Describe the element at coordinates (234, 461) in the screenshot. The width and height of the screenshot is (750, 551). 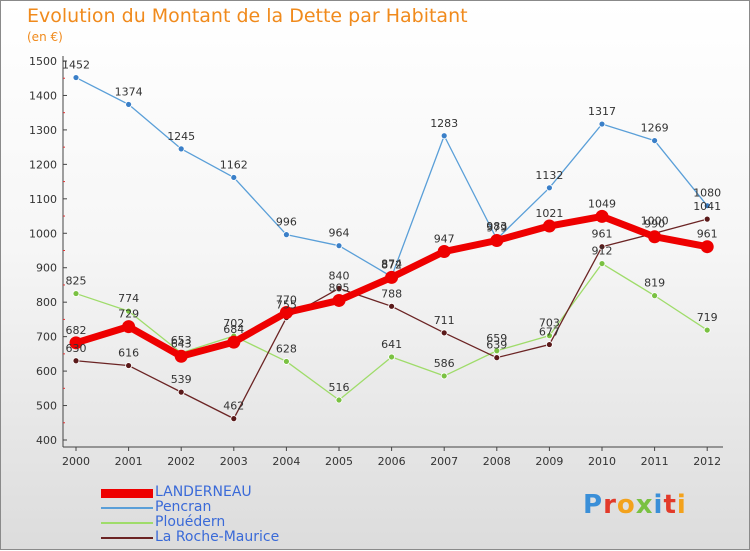
I see `x-tick-label: 2003` at that location.